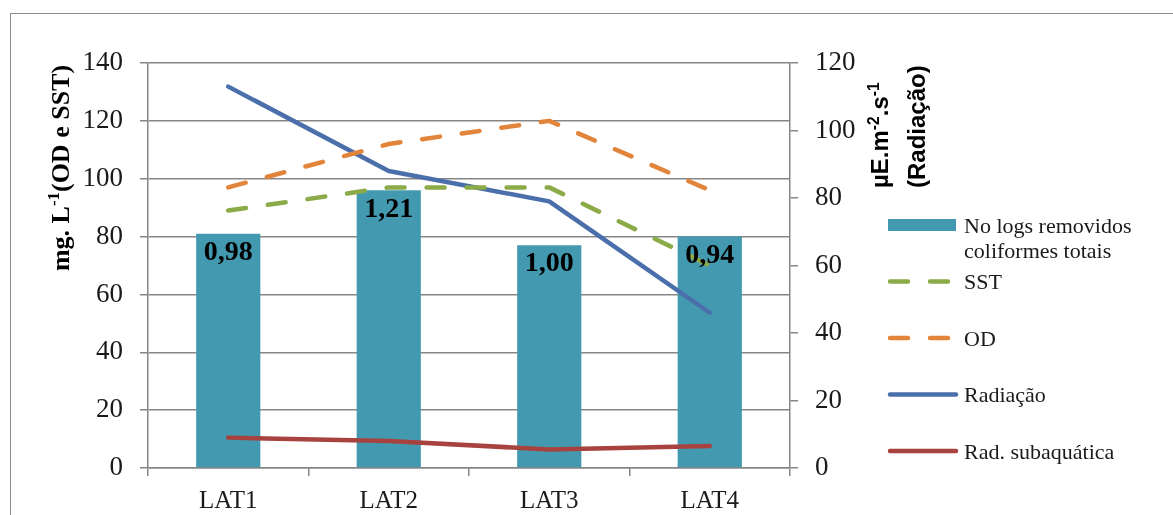 The height and width of the screenshot is (515, 1173). Describe the element at coordinates (710, 253) in the screenshot. I see `annotation: 0,94` at that location.